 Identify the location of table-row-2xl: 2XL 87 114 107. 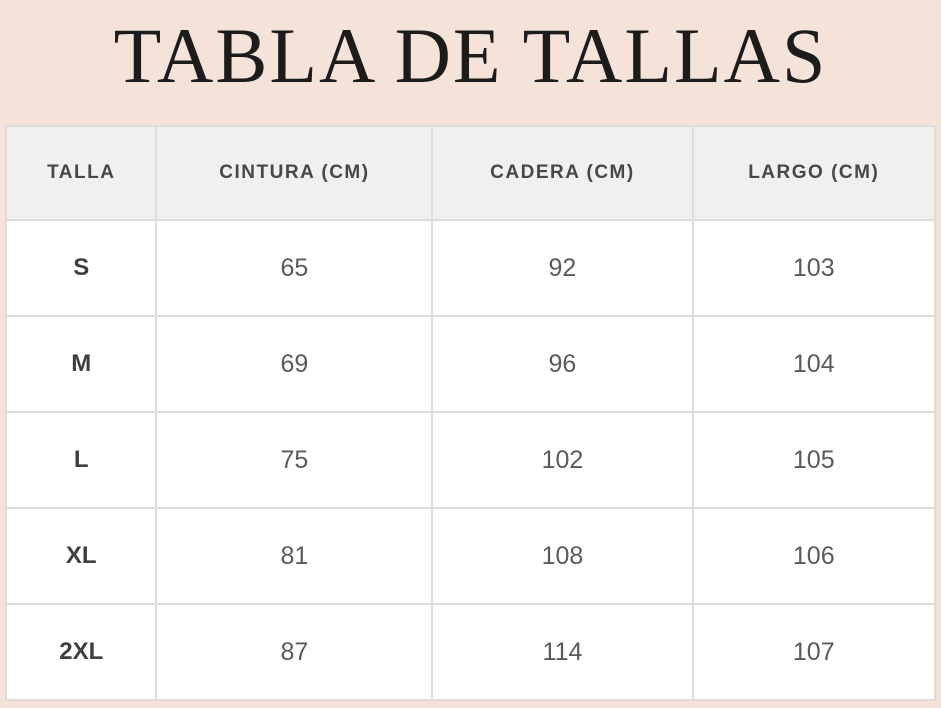
(470, 652).